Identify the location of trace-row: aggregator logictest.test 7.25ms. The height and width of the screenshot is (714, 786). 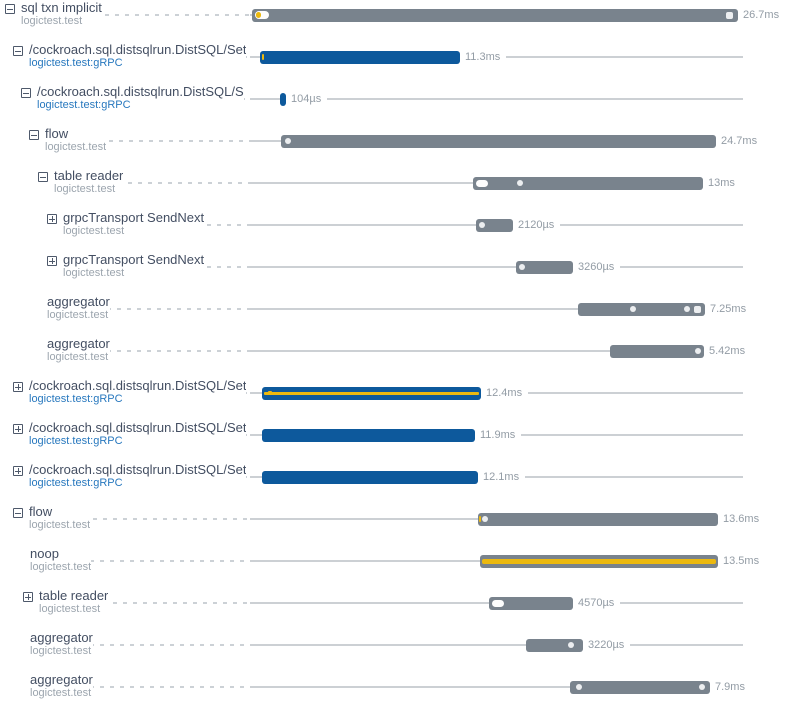
(393, 315).